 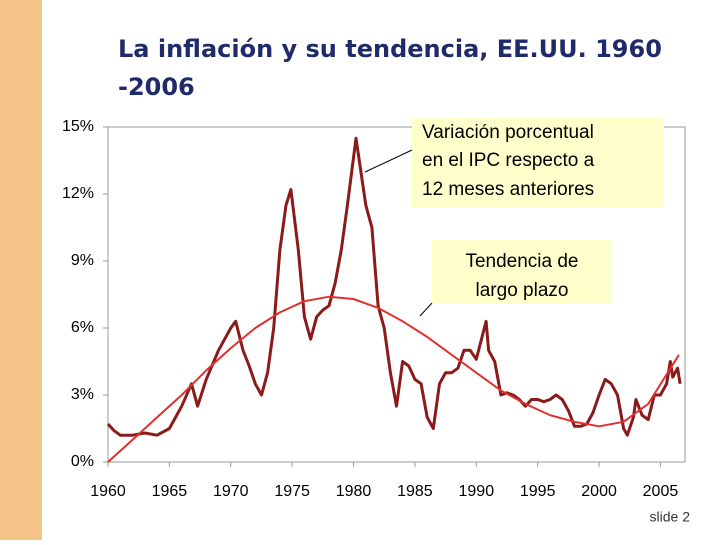 I want to click on x-tick-label: 1970, so click(x=231, y=491).